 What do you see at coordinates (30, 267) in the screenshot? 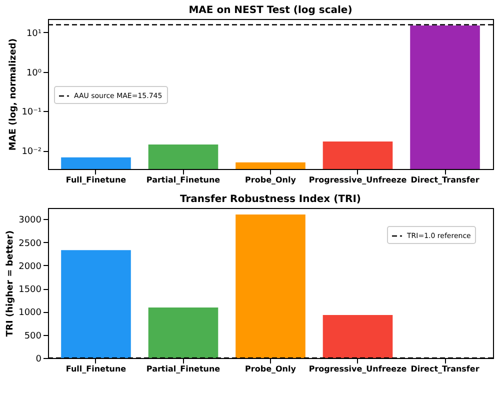
I see `y-tick-label: 2000` at bounding box center [30, 267].